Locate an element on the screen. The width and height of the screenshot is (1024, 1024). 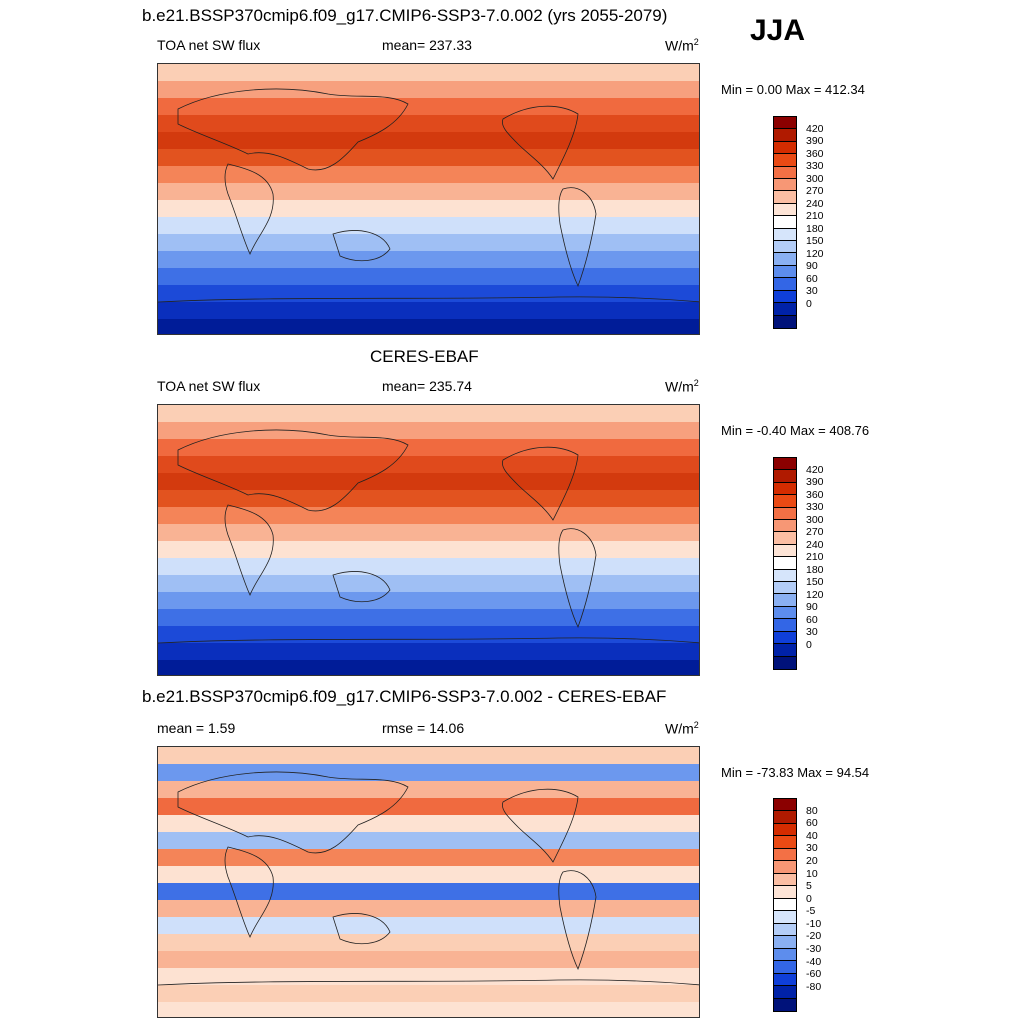
panel-1-map is located at coordinates (428, 199).